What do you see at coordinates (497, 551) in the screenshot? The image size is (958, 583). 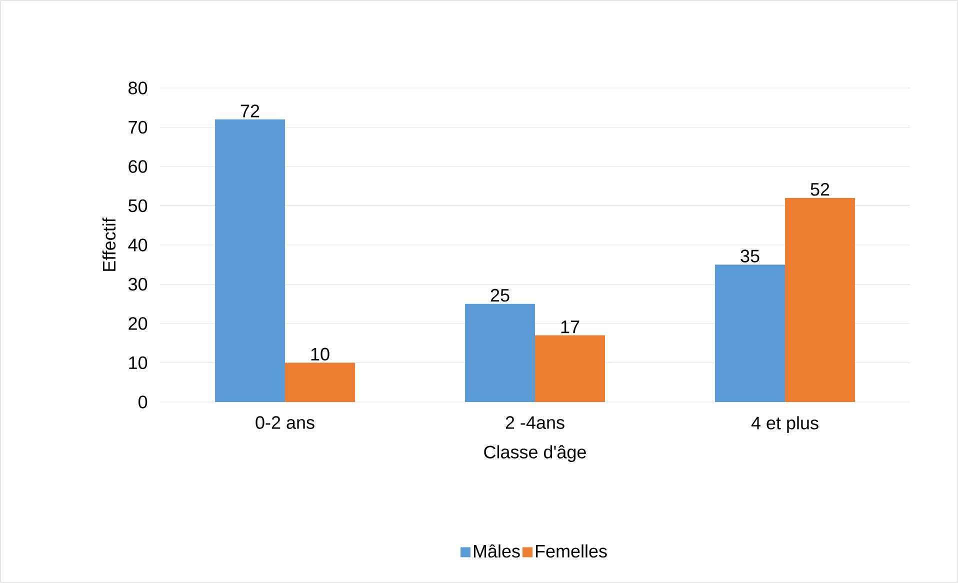 I see `legend-label: Mâles` at bounding box center [497, 551].